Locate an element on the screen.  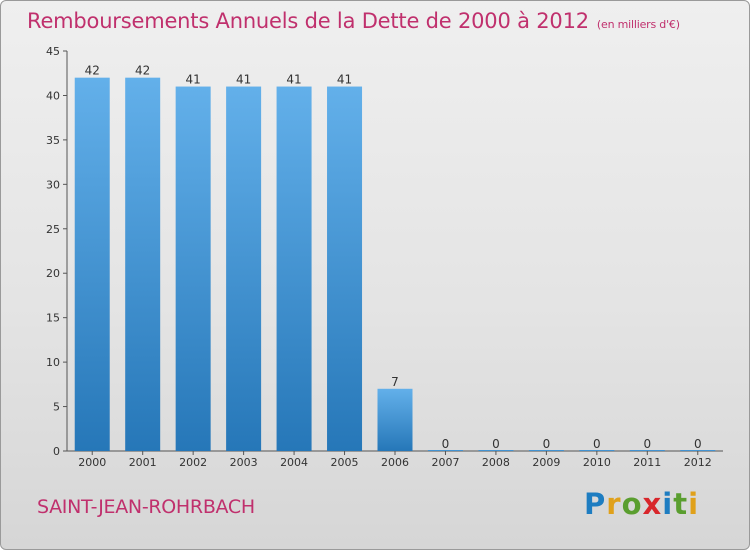
x-tick-label: 2001 is located at coordinates (143, 462).